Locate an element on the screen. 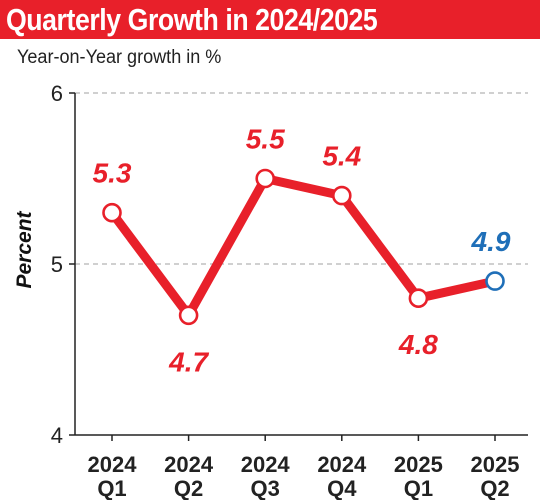 This screenshot has height=500, width=540. data-label: 4.7 is located at coordinates (188, 361).